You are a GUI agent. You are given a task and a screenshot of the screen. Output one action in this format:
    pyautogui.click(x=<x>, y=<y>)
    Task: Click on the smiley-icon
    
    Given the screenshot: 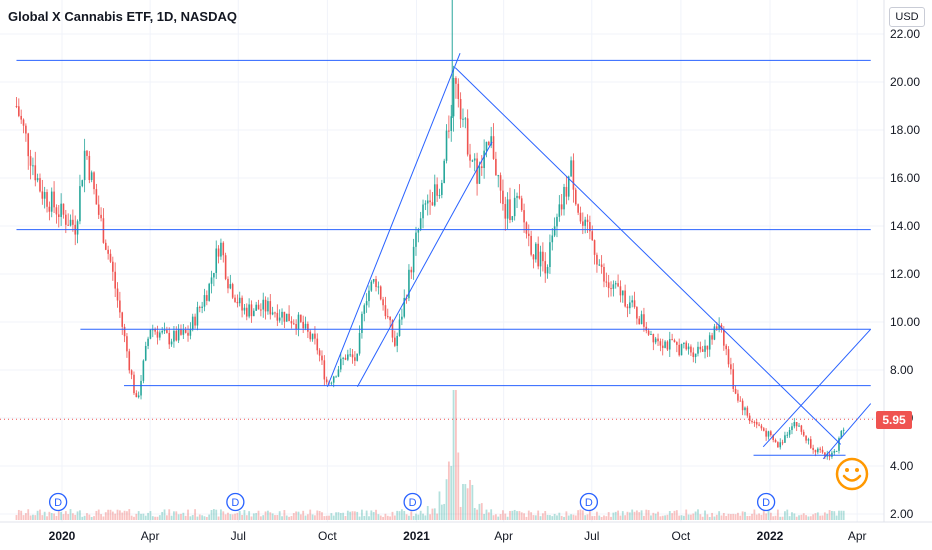 What is the action you would take?
    pyautogui.click(x=852, y=474)
    